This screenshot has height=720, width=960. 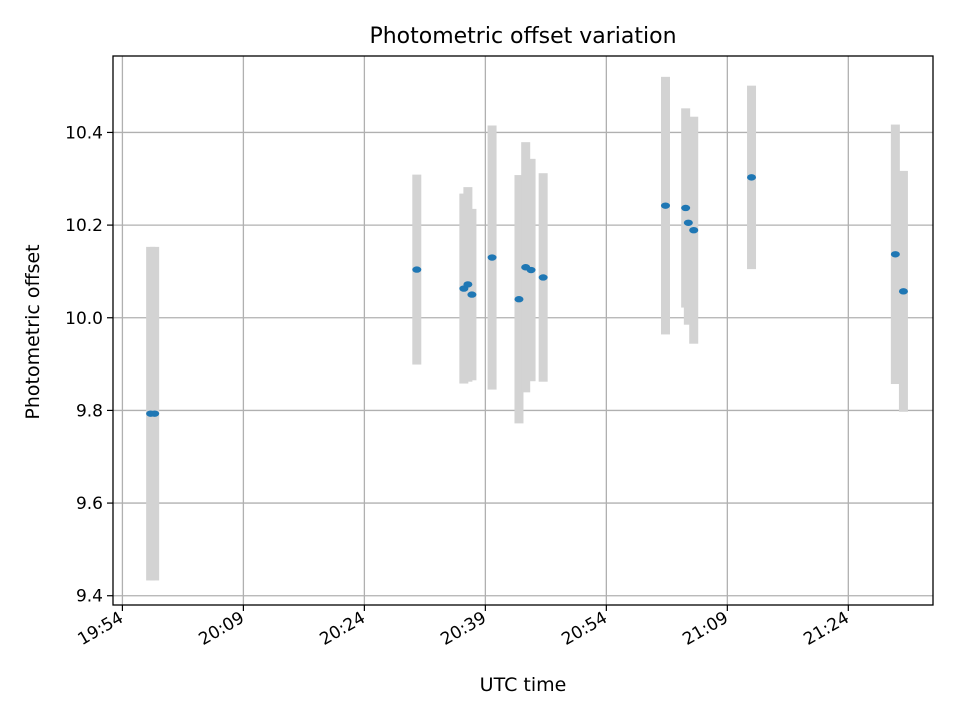 I want to click on y-axis-label: Photometric offset, so click(x=33, y=331).